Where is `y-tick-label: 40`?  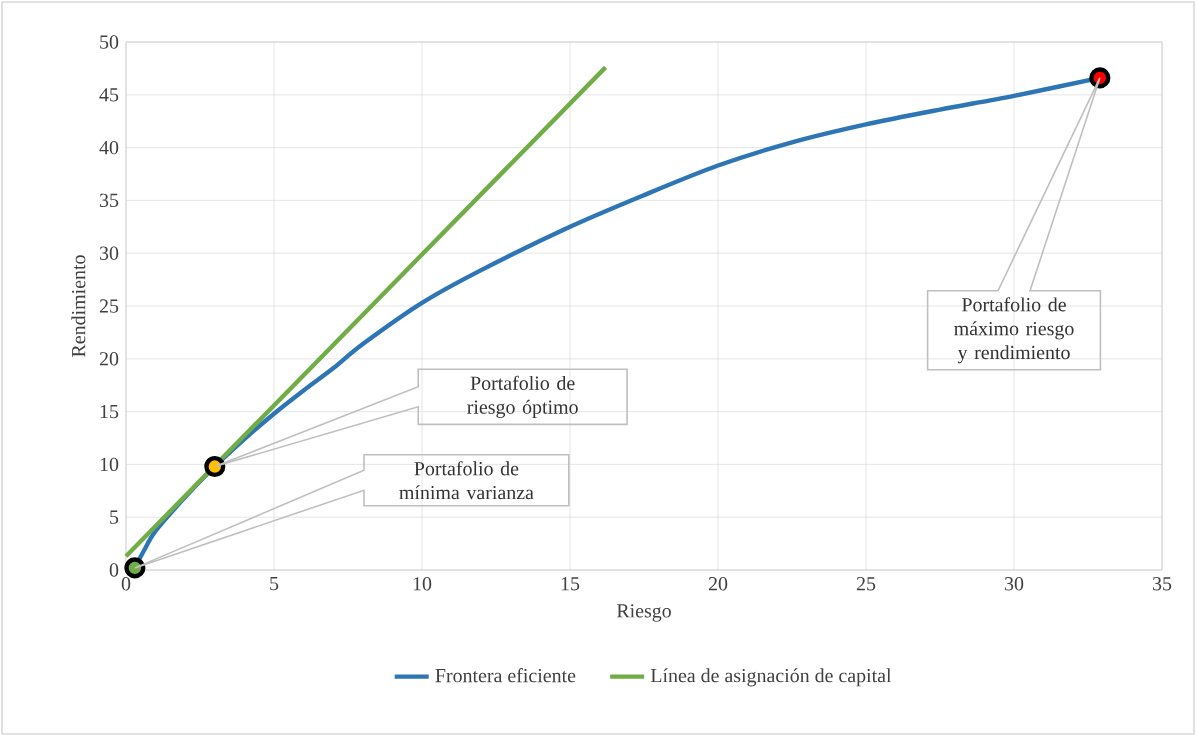 y-tick-label: 40 is located at coordinates (109, 147).